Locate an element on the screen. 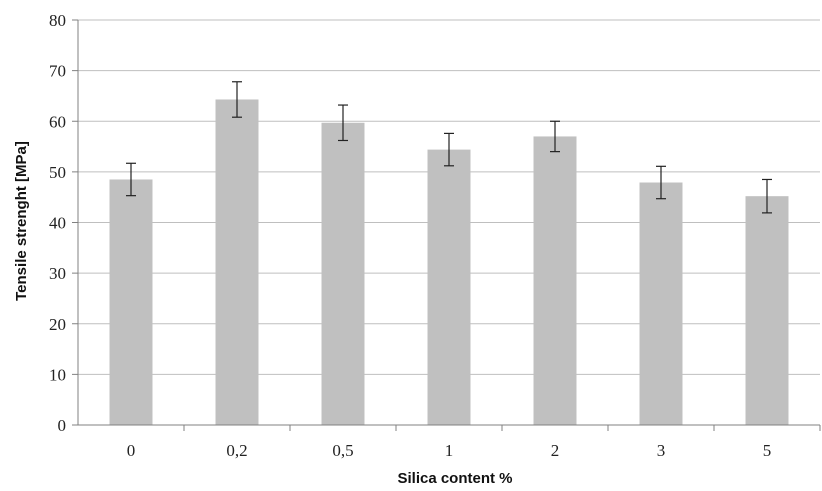 This screenshot has width=822, height=491. y-tick-label: 80 is located at coordinates (57, 20).